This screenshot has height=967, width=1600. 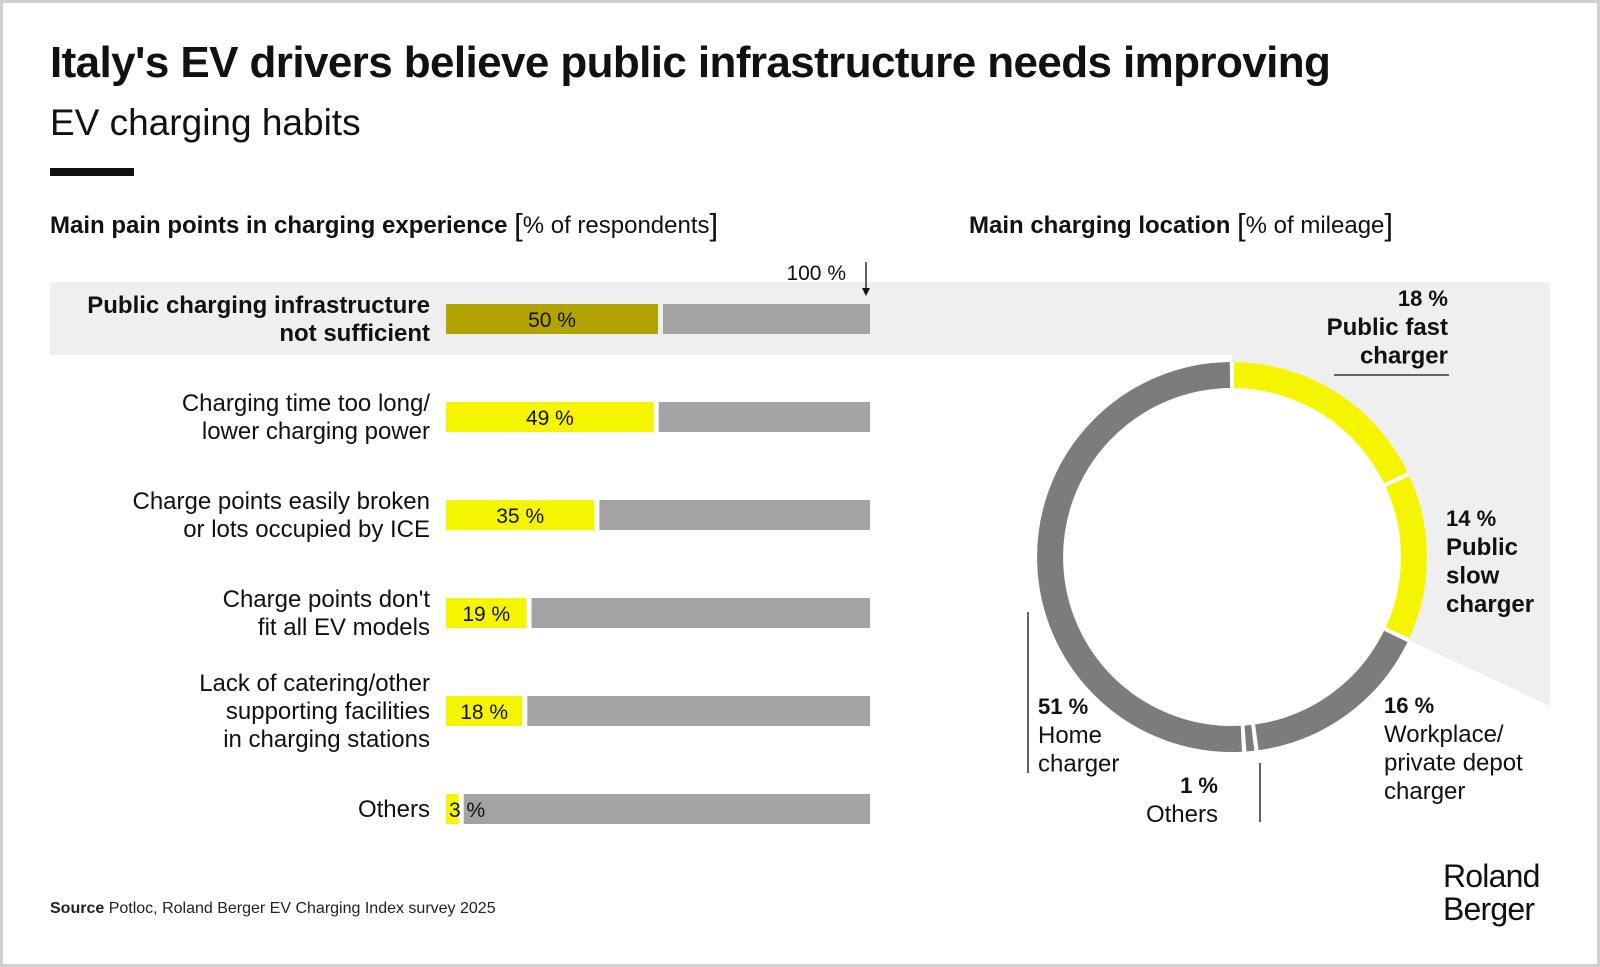 I want to click on bar-value-label-2: 35 %, so click(x=520, y=516).